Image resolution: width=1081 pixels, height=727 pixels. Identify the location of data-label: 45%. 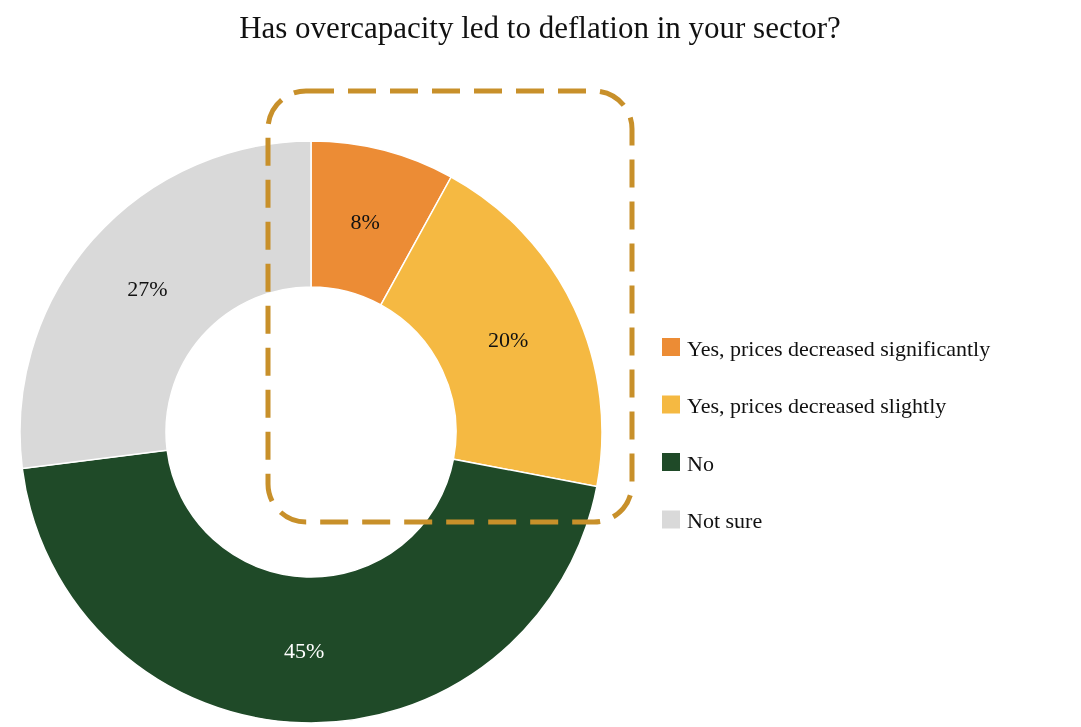
(304, 650).